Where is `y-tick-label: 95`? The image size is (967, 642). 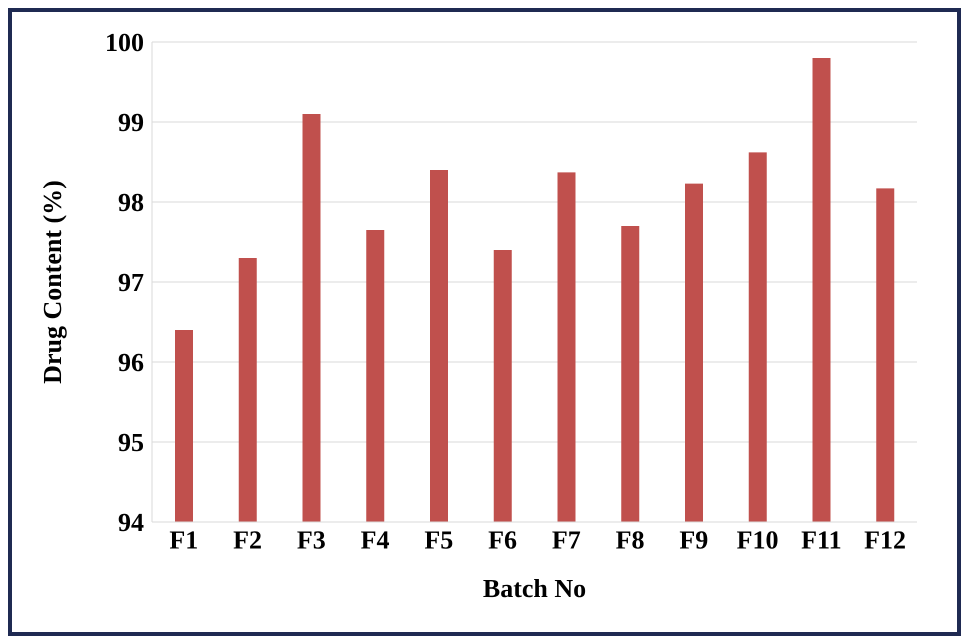 y-tick-label: 95 is located at coordinates (131, 443).